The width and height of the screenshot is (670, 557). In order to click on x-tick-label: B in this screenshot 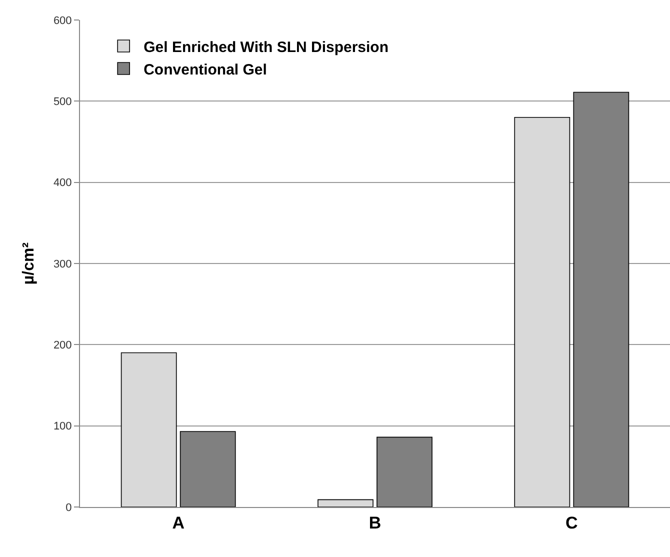, I will do `click(375, 522)`.